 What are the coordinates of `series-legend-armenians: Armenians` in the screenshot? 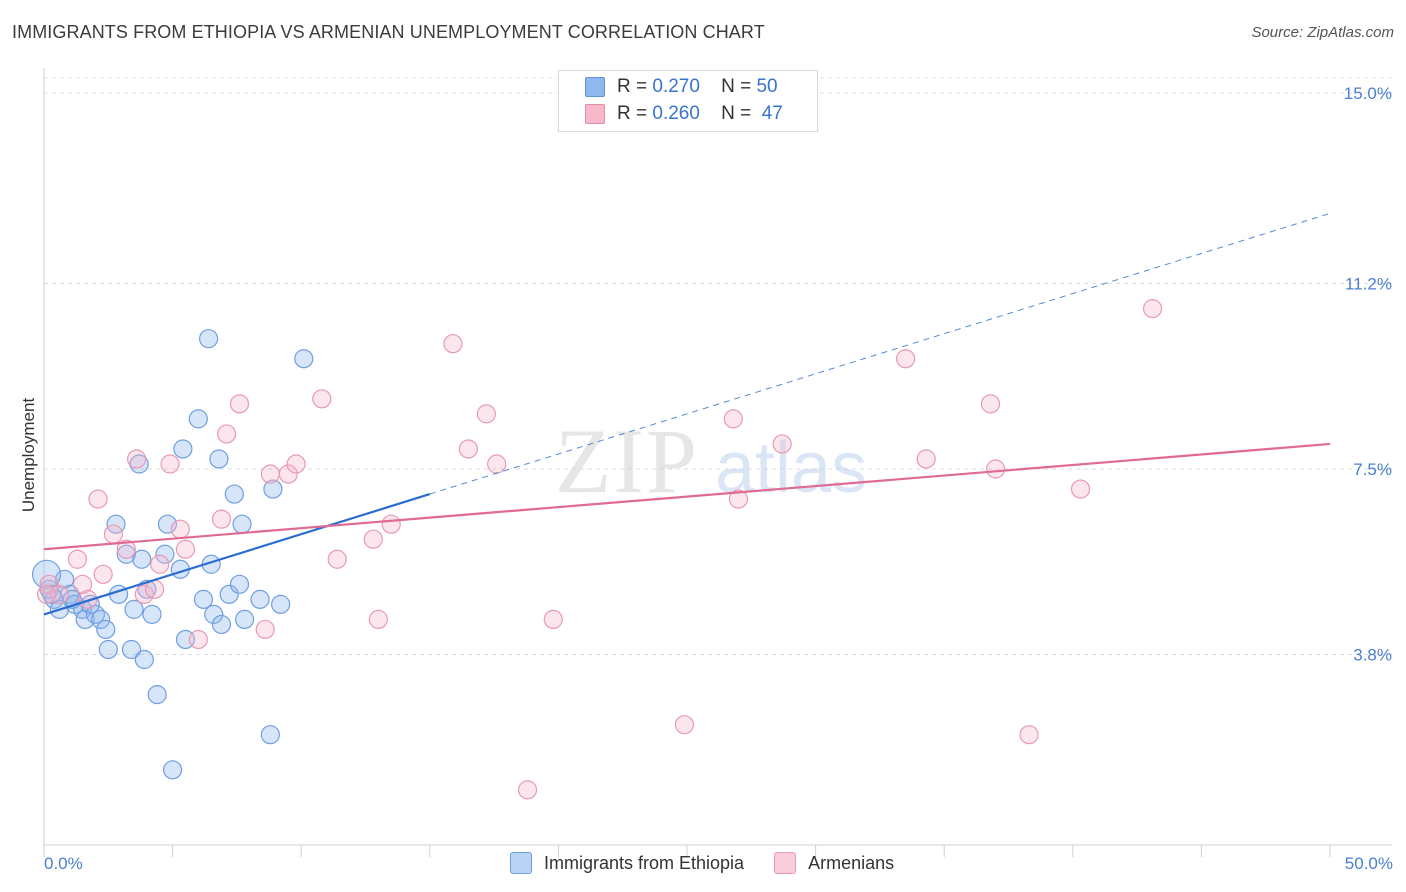 It's located at (834, 863).